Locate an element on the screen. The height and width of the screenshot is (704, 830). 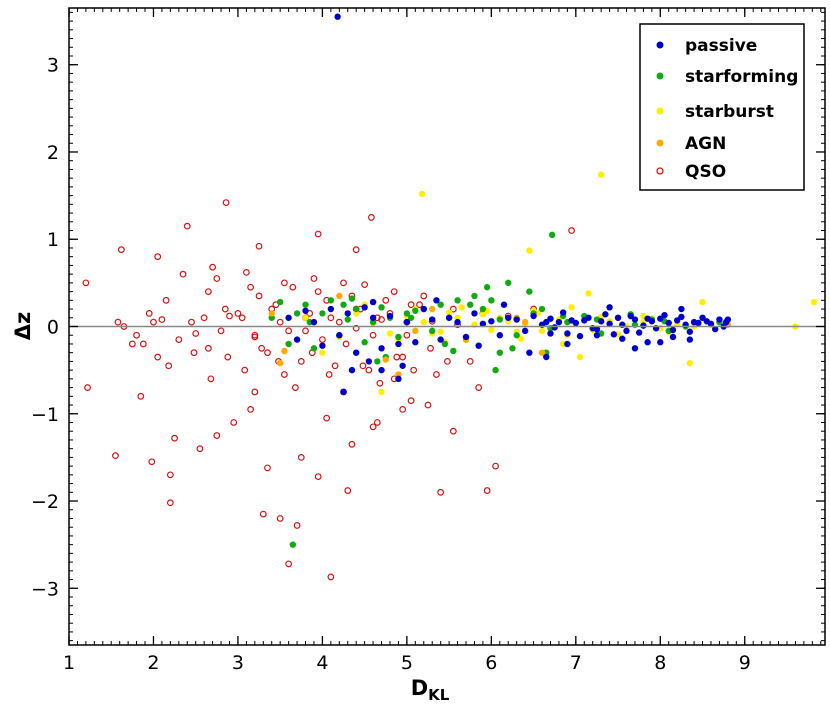
legend-label-passive: passive is located at coordinates (721, 46).